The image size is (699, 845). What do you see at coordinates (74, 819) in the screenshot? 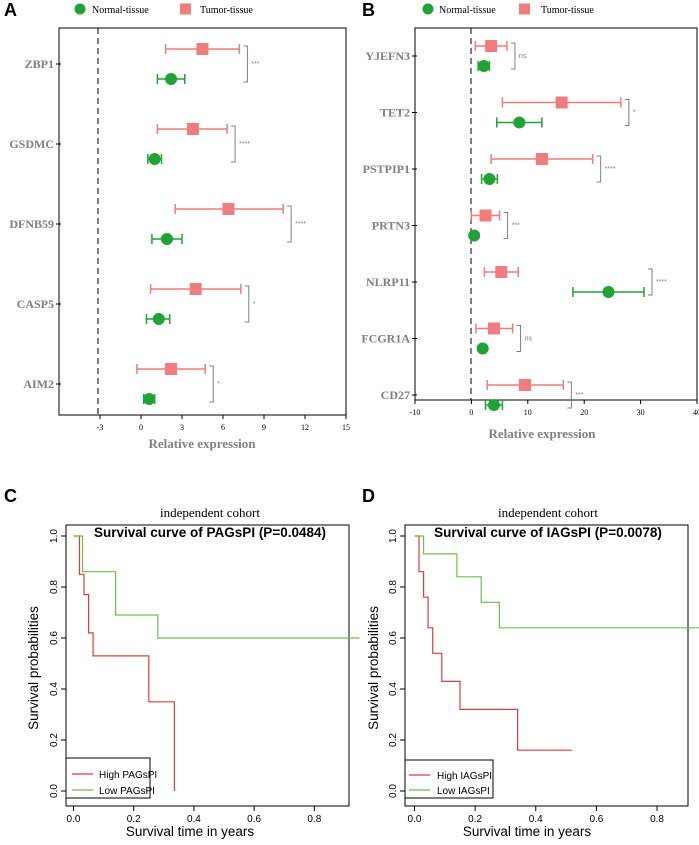
I see `panel-c-xtick-label: 0.0` at bounding box center [74, 819].